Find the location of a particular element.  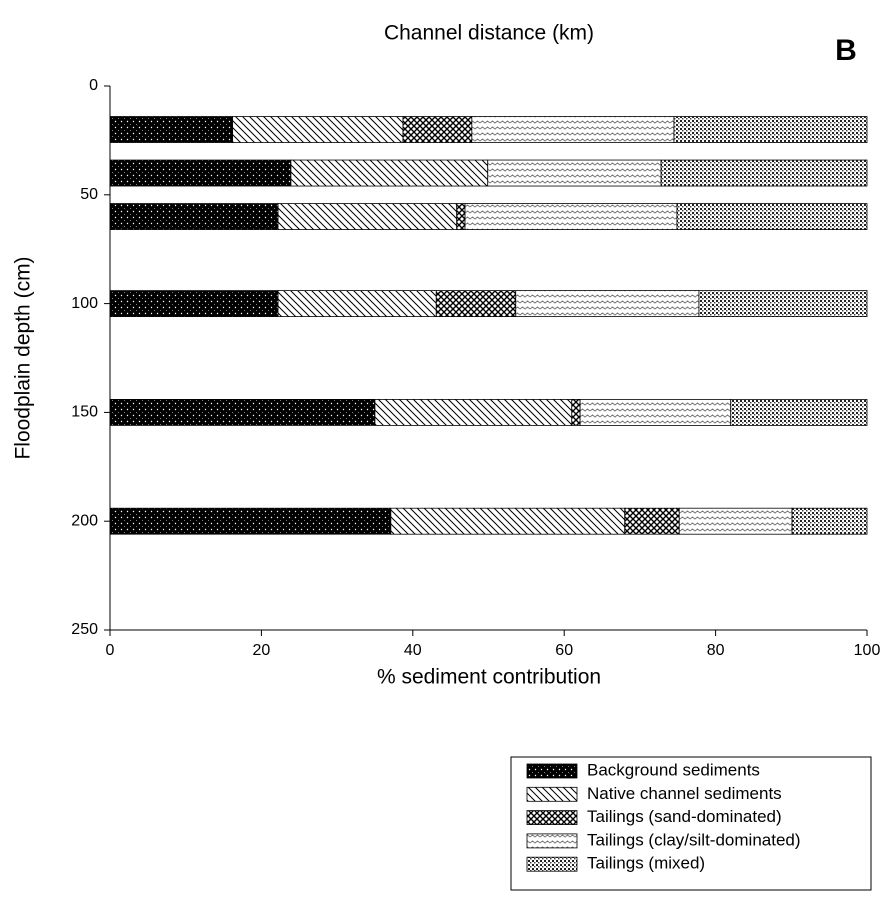

panel-label: B is located at coordinates (846, 50).